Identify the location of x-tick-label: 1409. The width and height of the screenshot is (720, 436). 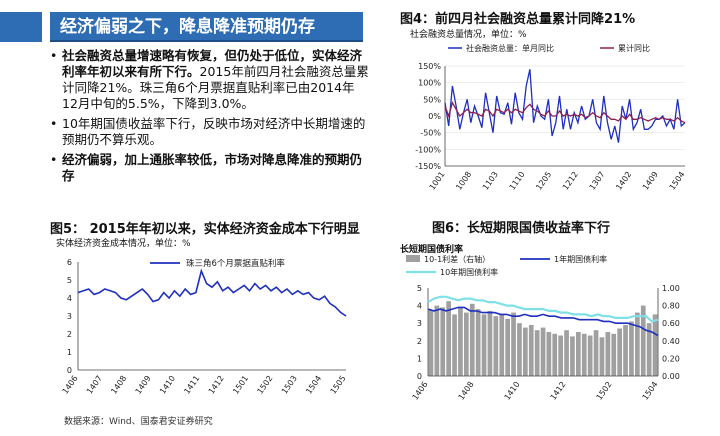
(143, 385).